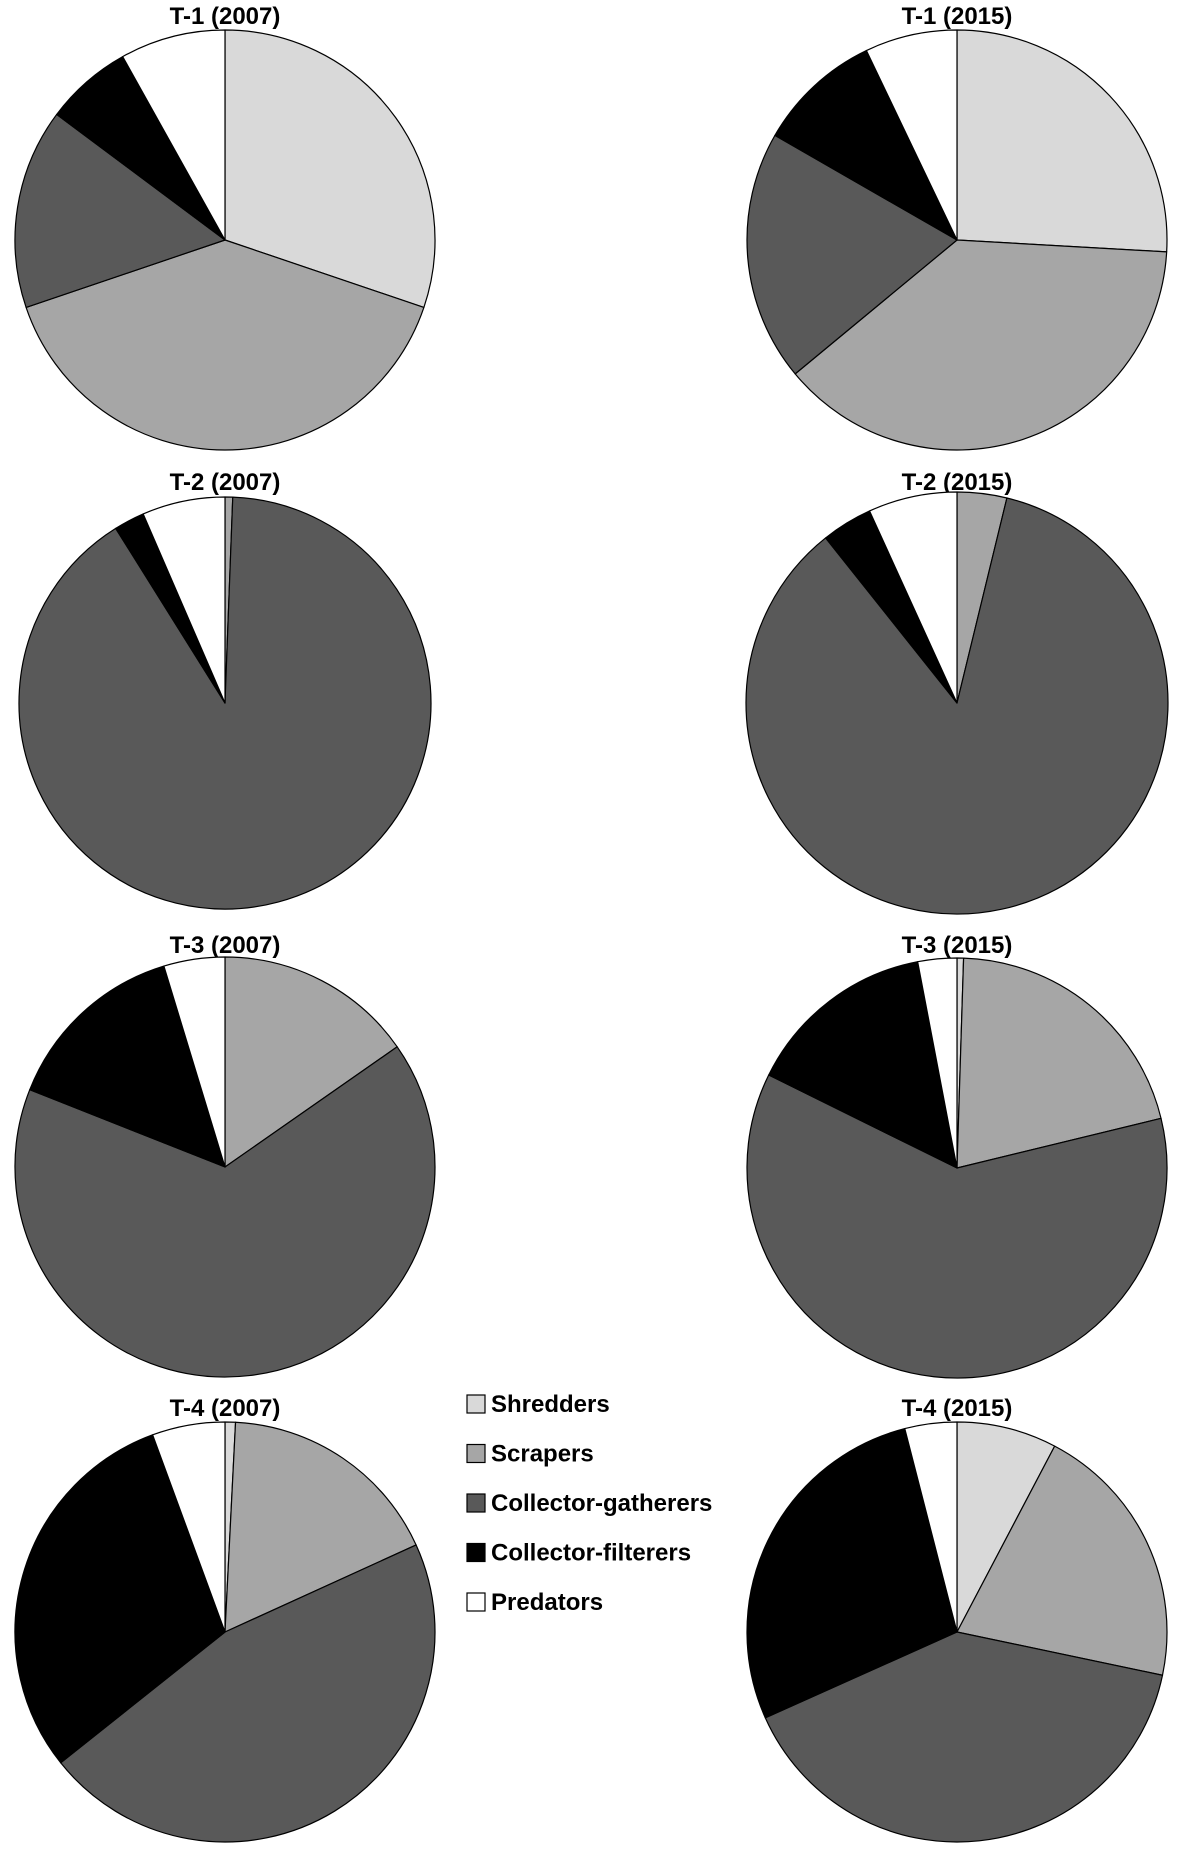 The height and width of the screenshot is (1863, 1200). I want to click on legend-item-shredders: Shredders, so click(538, 1404).